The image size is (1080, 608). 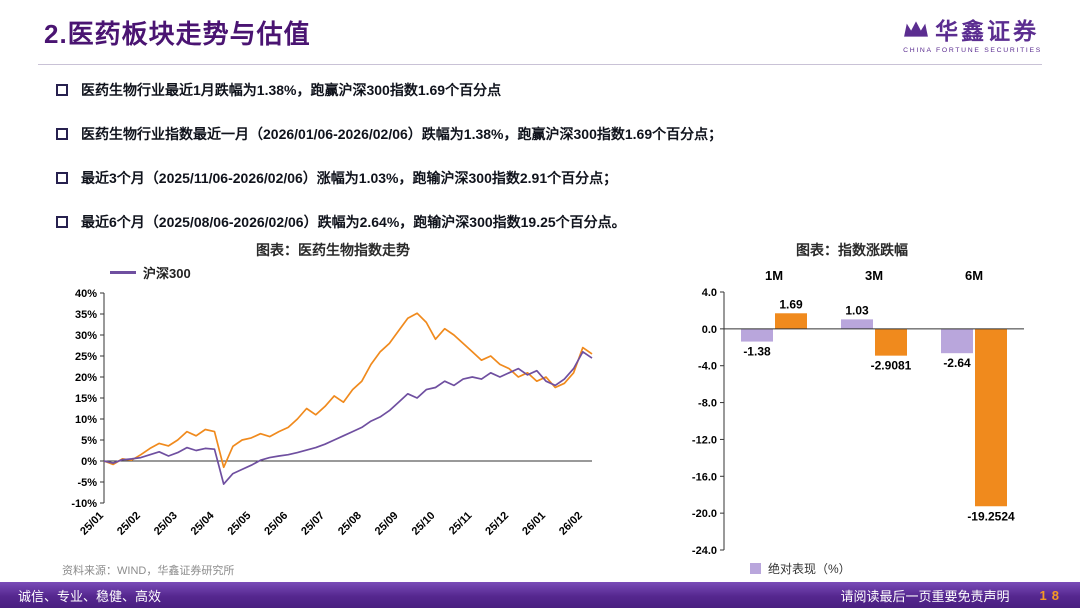 What do you see at coordinates (957, 363) in the screenshot?
I see `svg-text: -2.64` at bounding box center [957, 363].